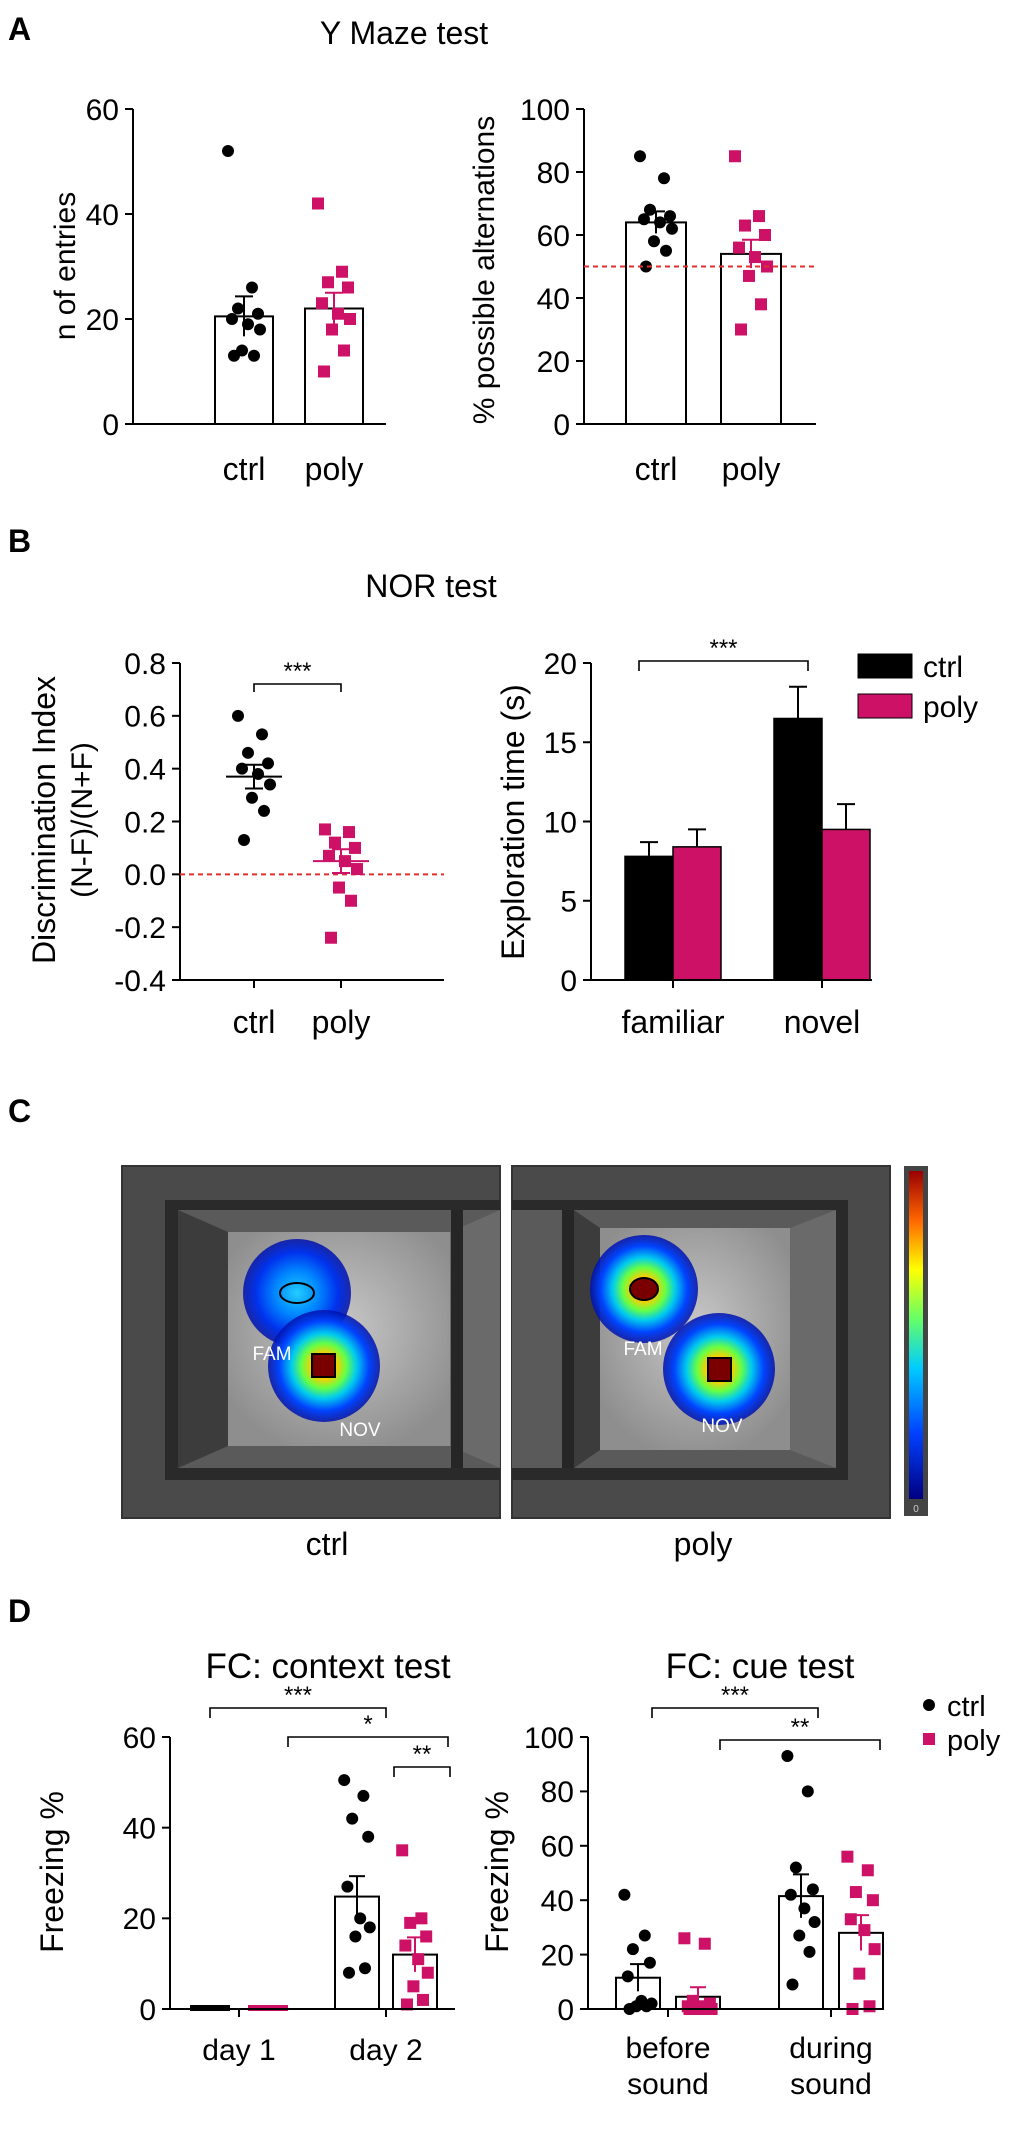 The width and height of the screenshot is (1020, 2155). I want to click on exploration-bar-ctrl-familiar, so click(649, 918).